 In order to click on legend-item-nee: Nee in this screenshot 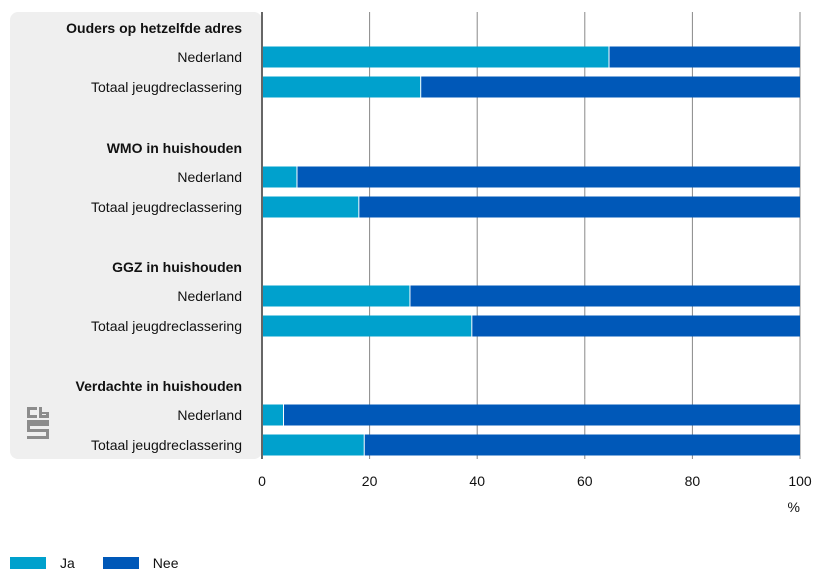, I will do `click(140, 563)`.